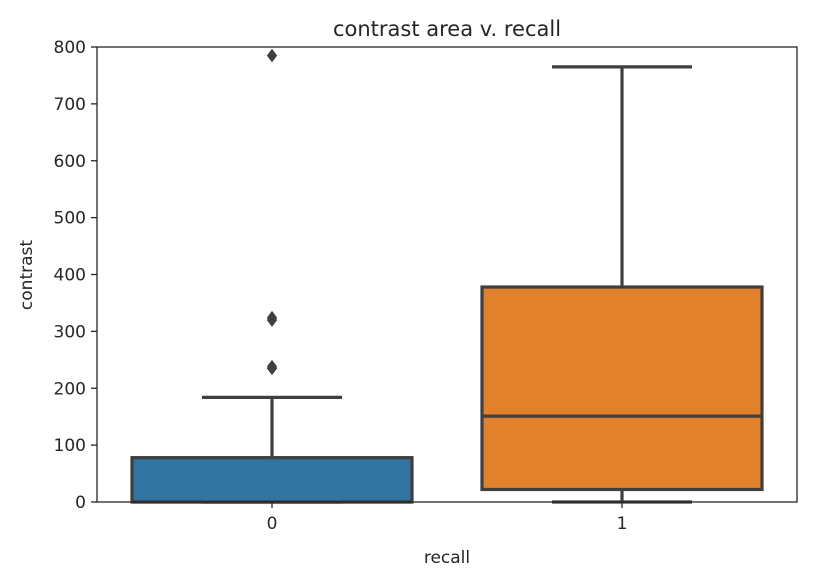  I want to click on x-tick-label: 0, so click(272, 524).